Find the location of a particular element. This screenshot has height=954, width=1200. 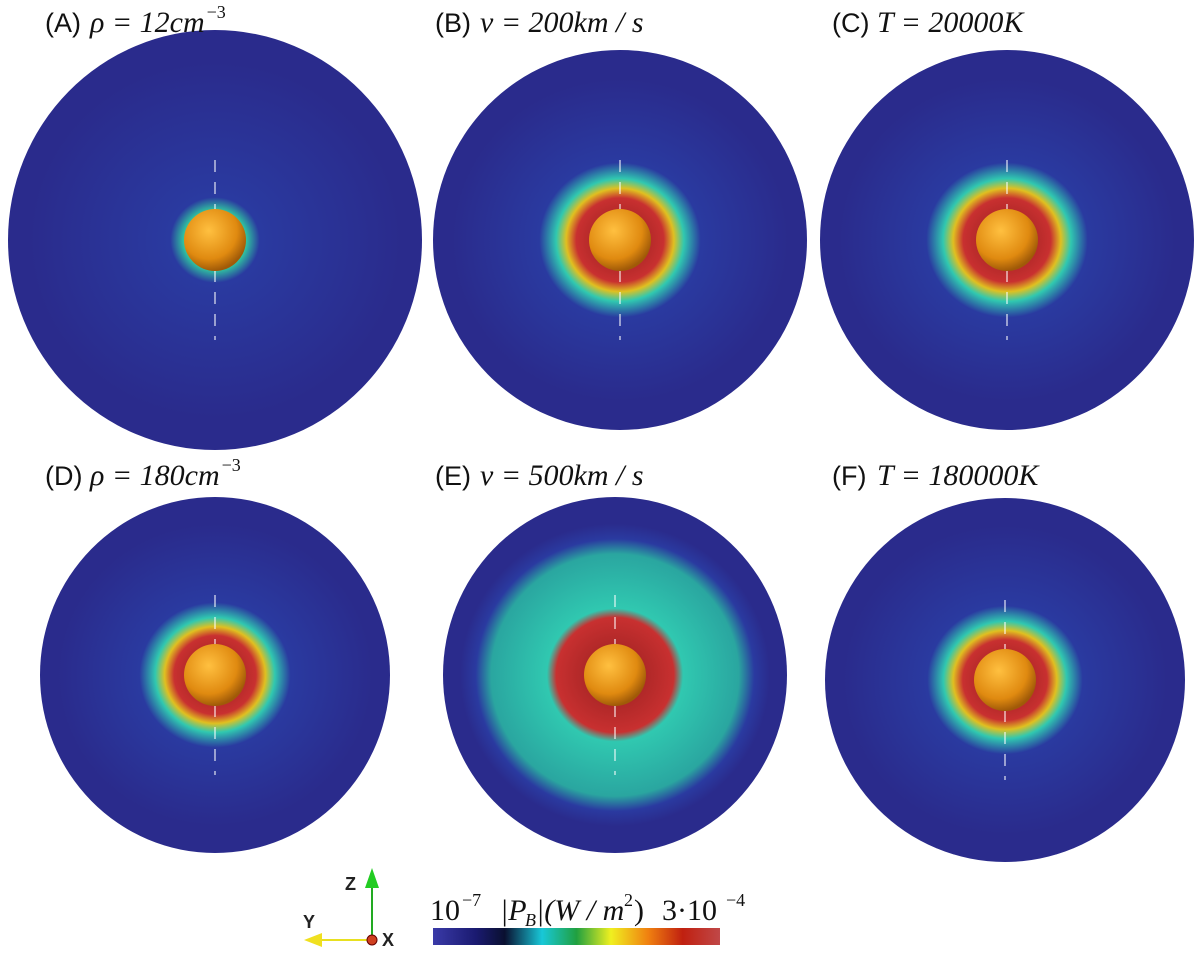

panel-parameter: ρ = 12cm is located at coordinates (147, 22).